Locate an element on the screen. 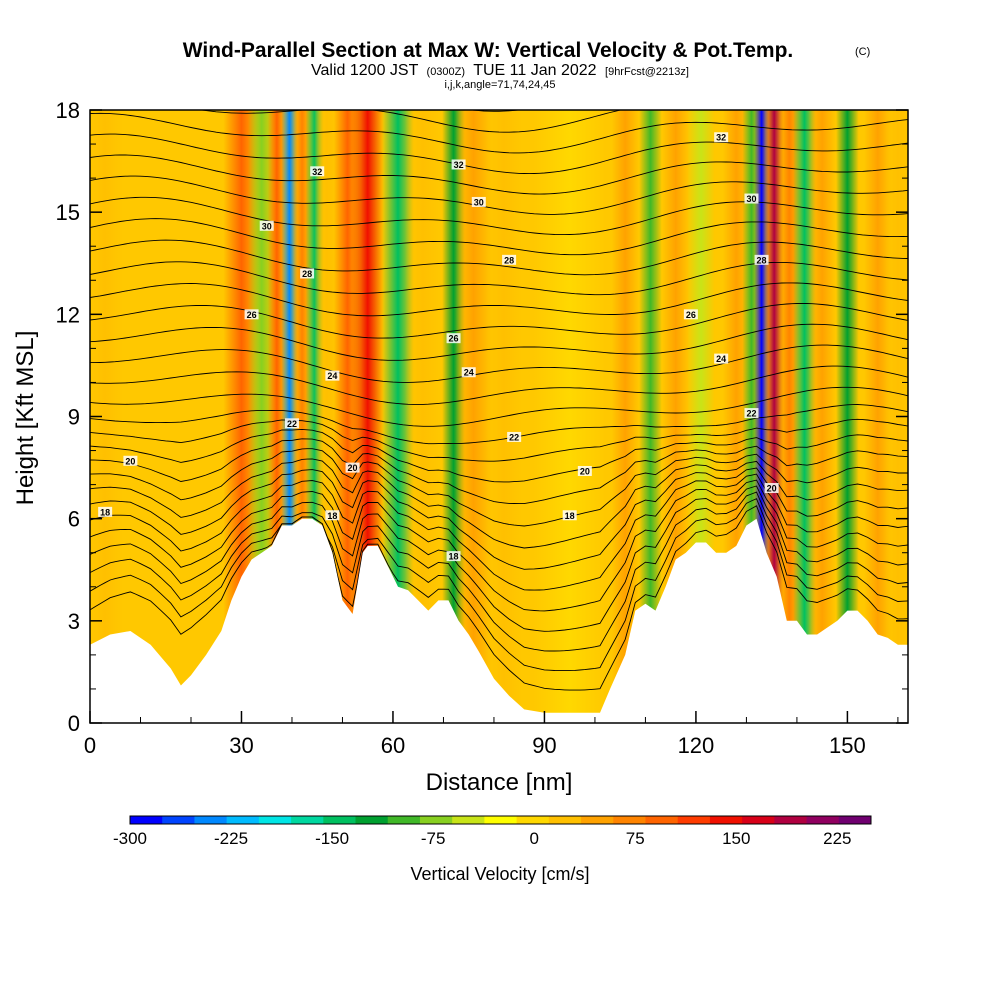 The width and height of the screenshot is (1000, 1000). colorbar-tick-label: 0 is located at coordinates (533, 838).